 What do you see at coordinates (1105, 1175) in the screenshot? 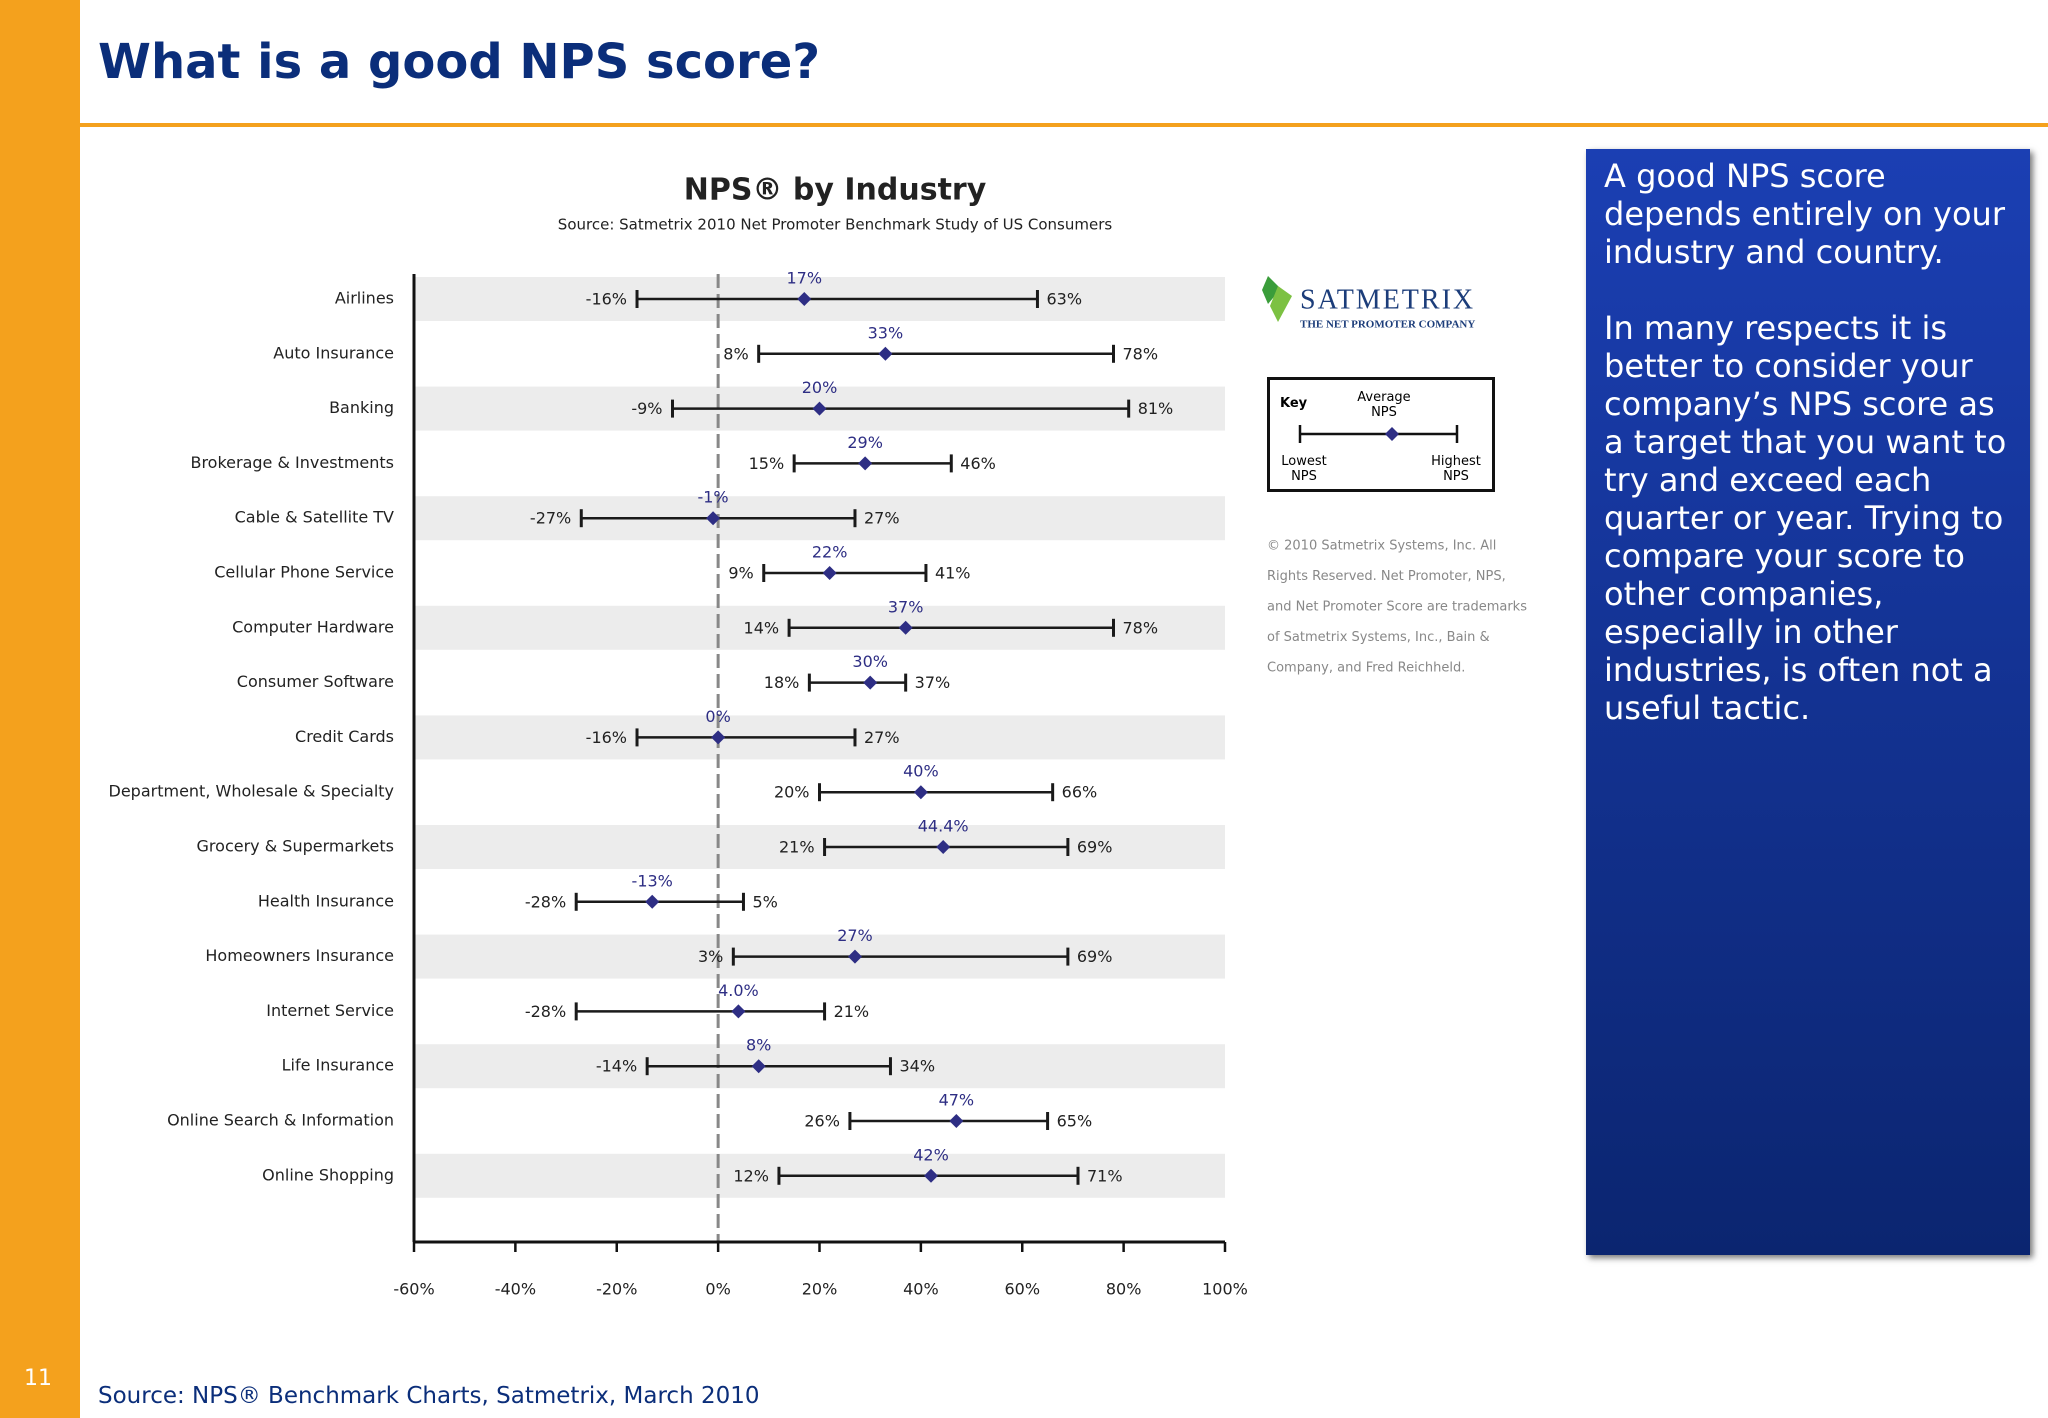
I see `high-label: 71%` at bounding box center [1105, 1175].